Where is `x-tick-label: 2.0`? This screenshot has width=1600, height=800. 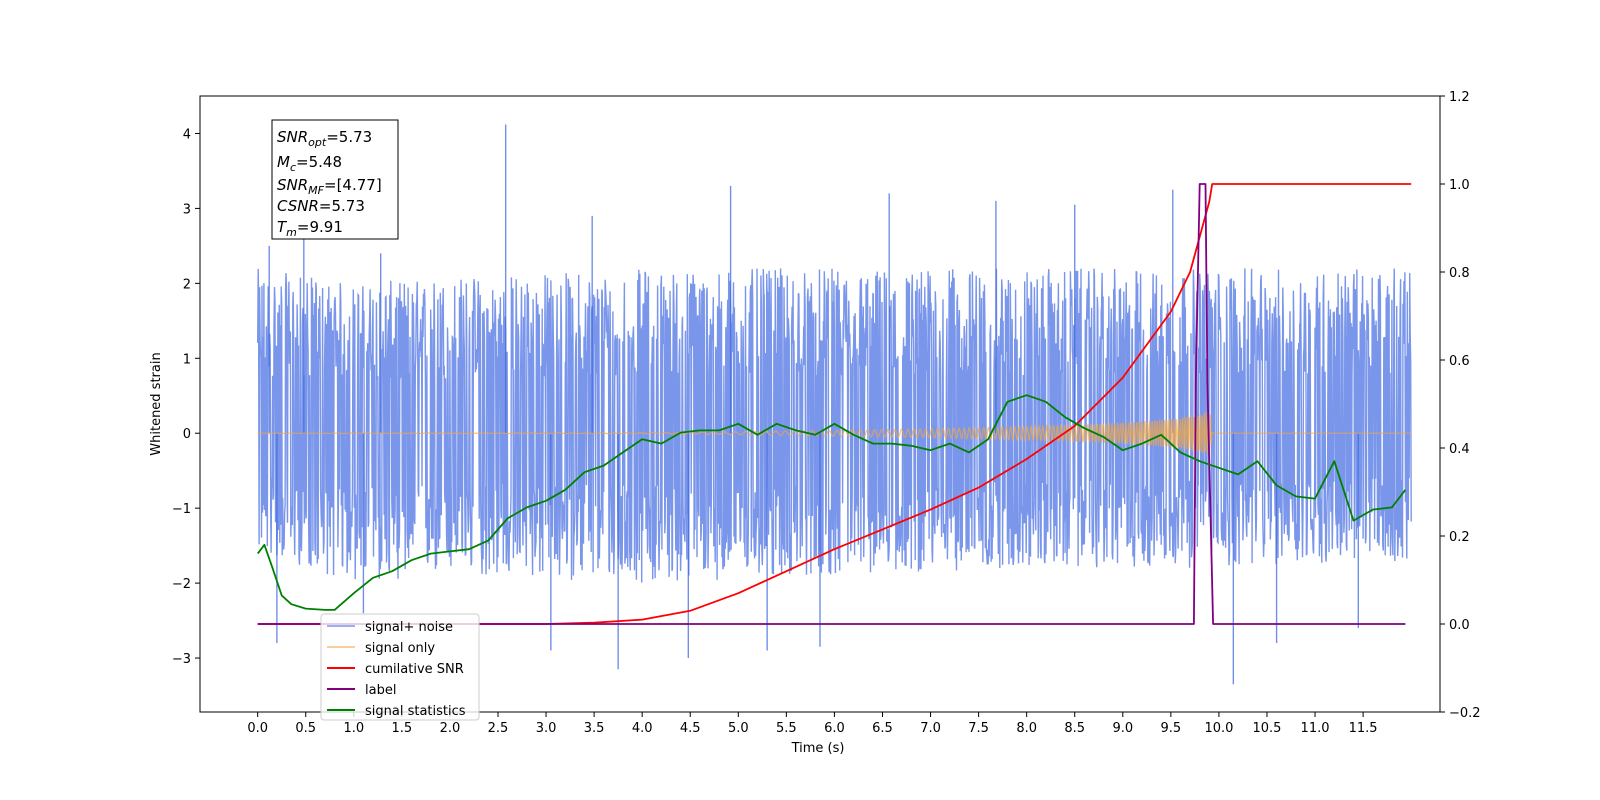
x-tick-label: 2.0 is located at coordinates (450, 728).